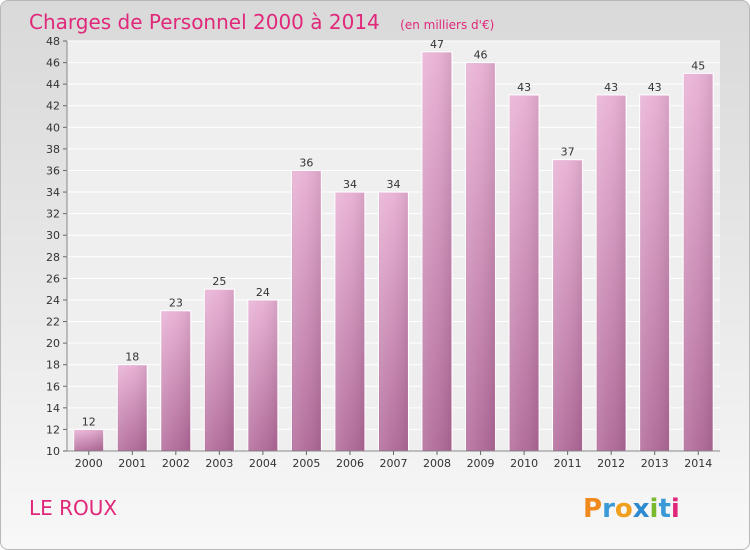 The image size is (750, 550). Describe the element at coordinates (53, 257) in the screenshot. I see `y-tick-label: 28` at that location.